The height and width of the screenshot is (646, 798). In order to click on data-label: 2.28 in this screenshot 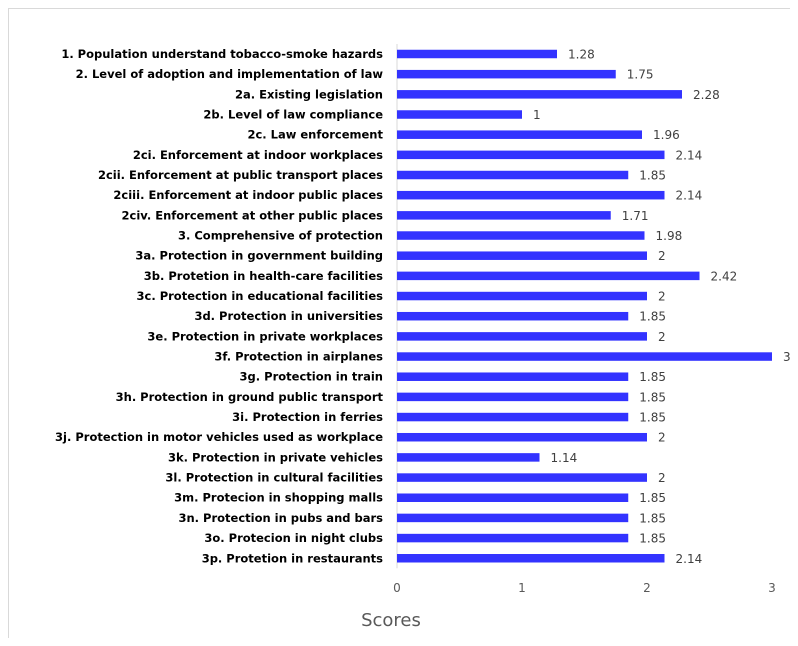, I will do `click(706, 95)`.